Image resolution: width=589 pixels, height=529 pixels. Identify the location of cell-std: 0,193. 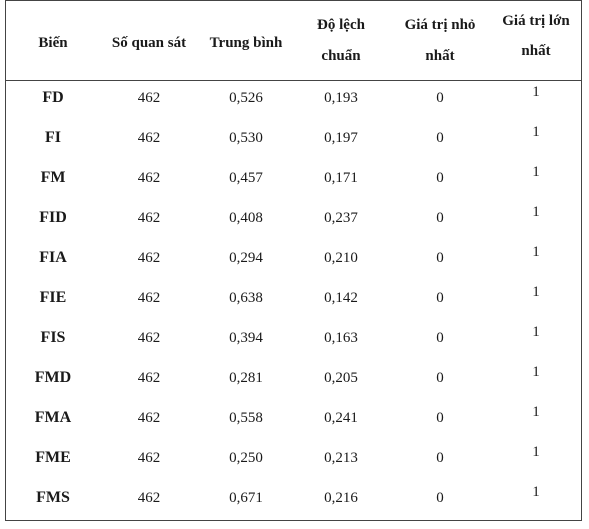
(341, 98).